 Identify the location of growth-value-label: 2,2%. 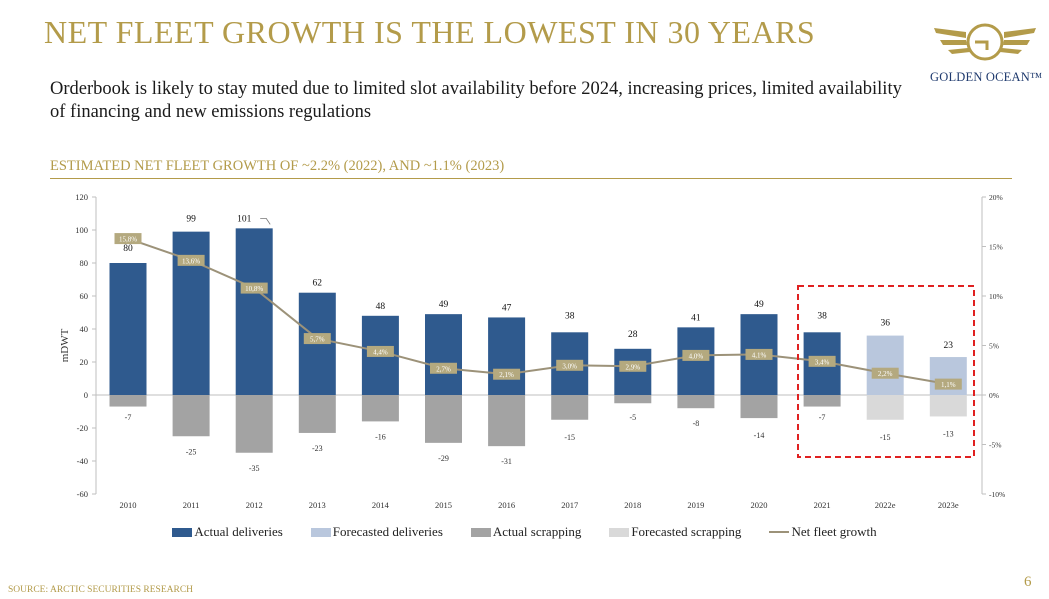
(885, 374).